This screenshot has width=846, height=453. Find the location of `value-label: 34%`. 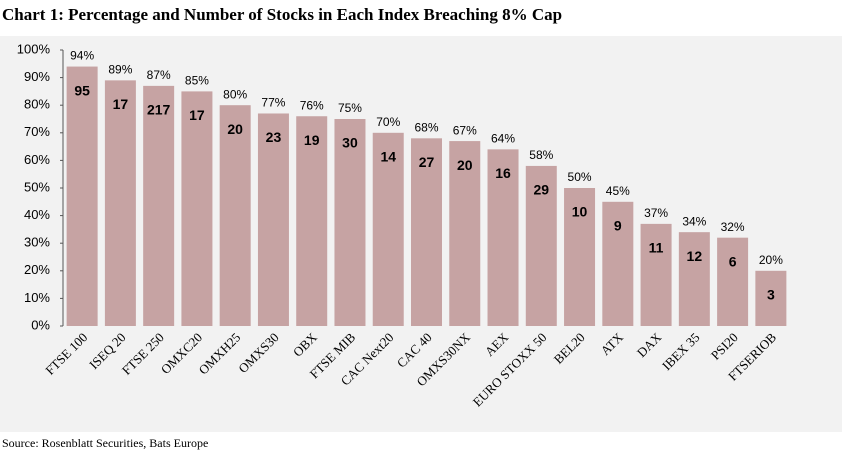

value-label: 34% is located at coordinates (694, 221).